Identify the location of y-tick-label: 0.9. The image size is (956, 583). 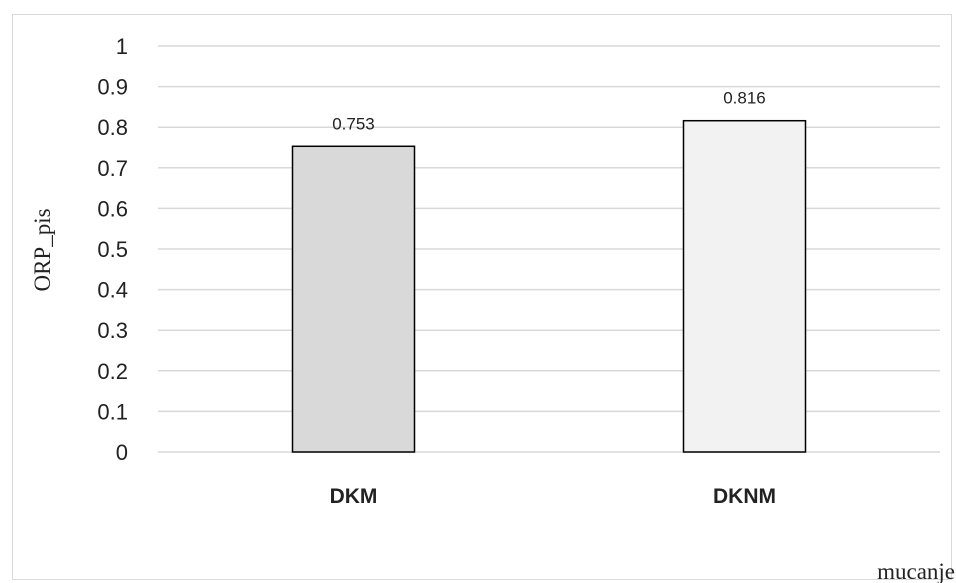
(112, 87).